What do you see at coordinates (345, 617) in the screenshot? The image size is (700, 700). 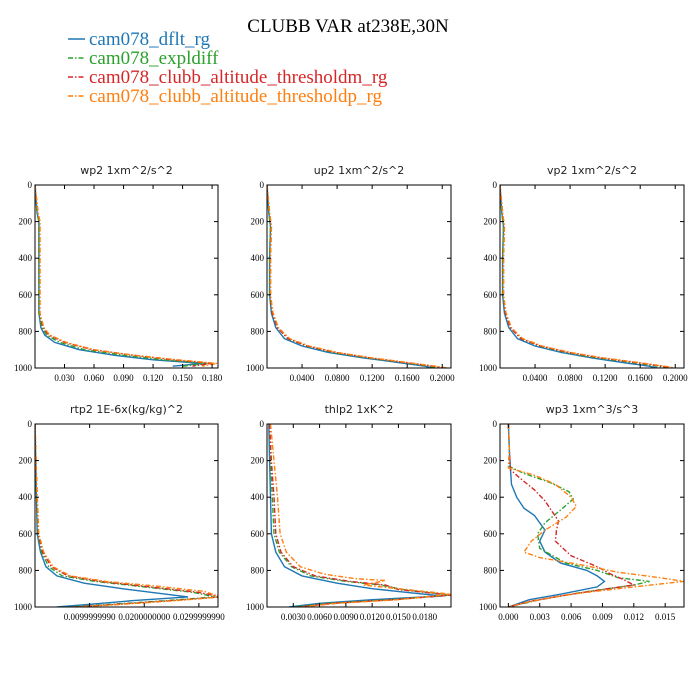 I see `x-tick-label: 0.0090` at bounding box center [345, 617].